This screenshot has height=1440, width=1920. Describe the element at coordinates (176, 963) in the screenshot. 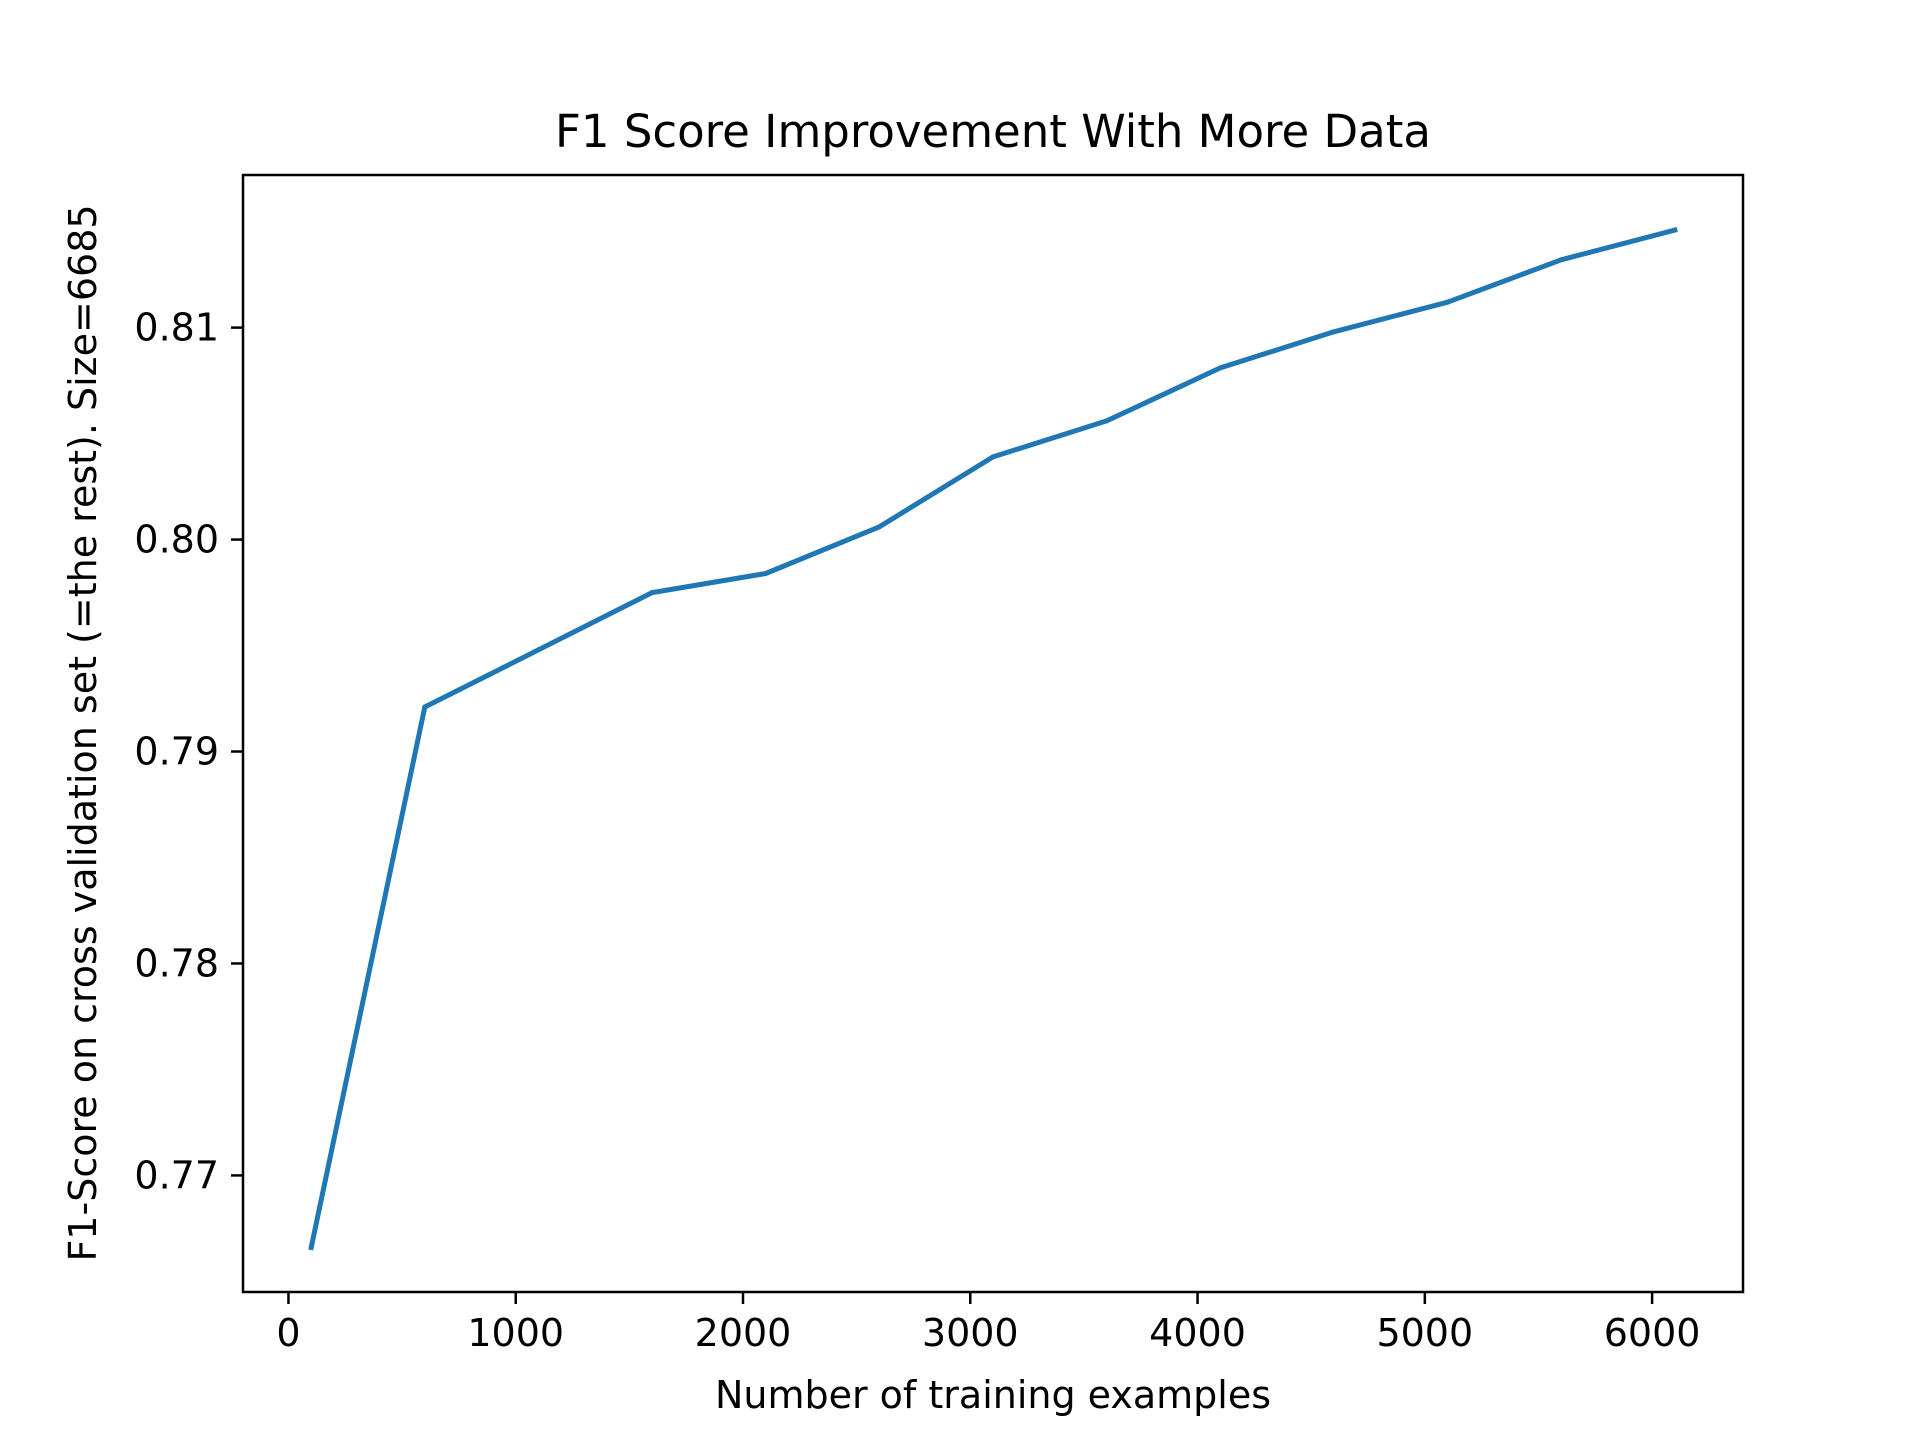

I see `y-tick-label: 0.78` at that location.